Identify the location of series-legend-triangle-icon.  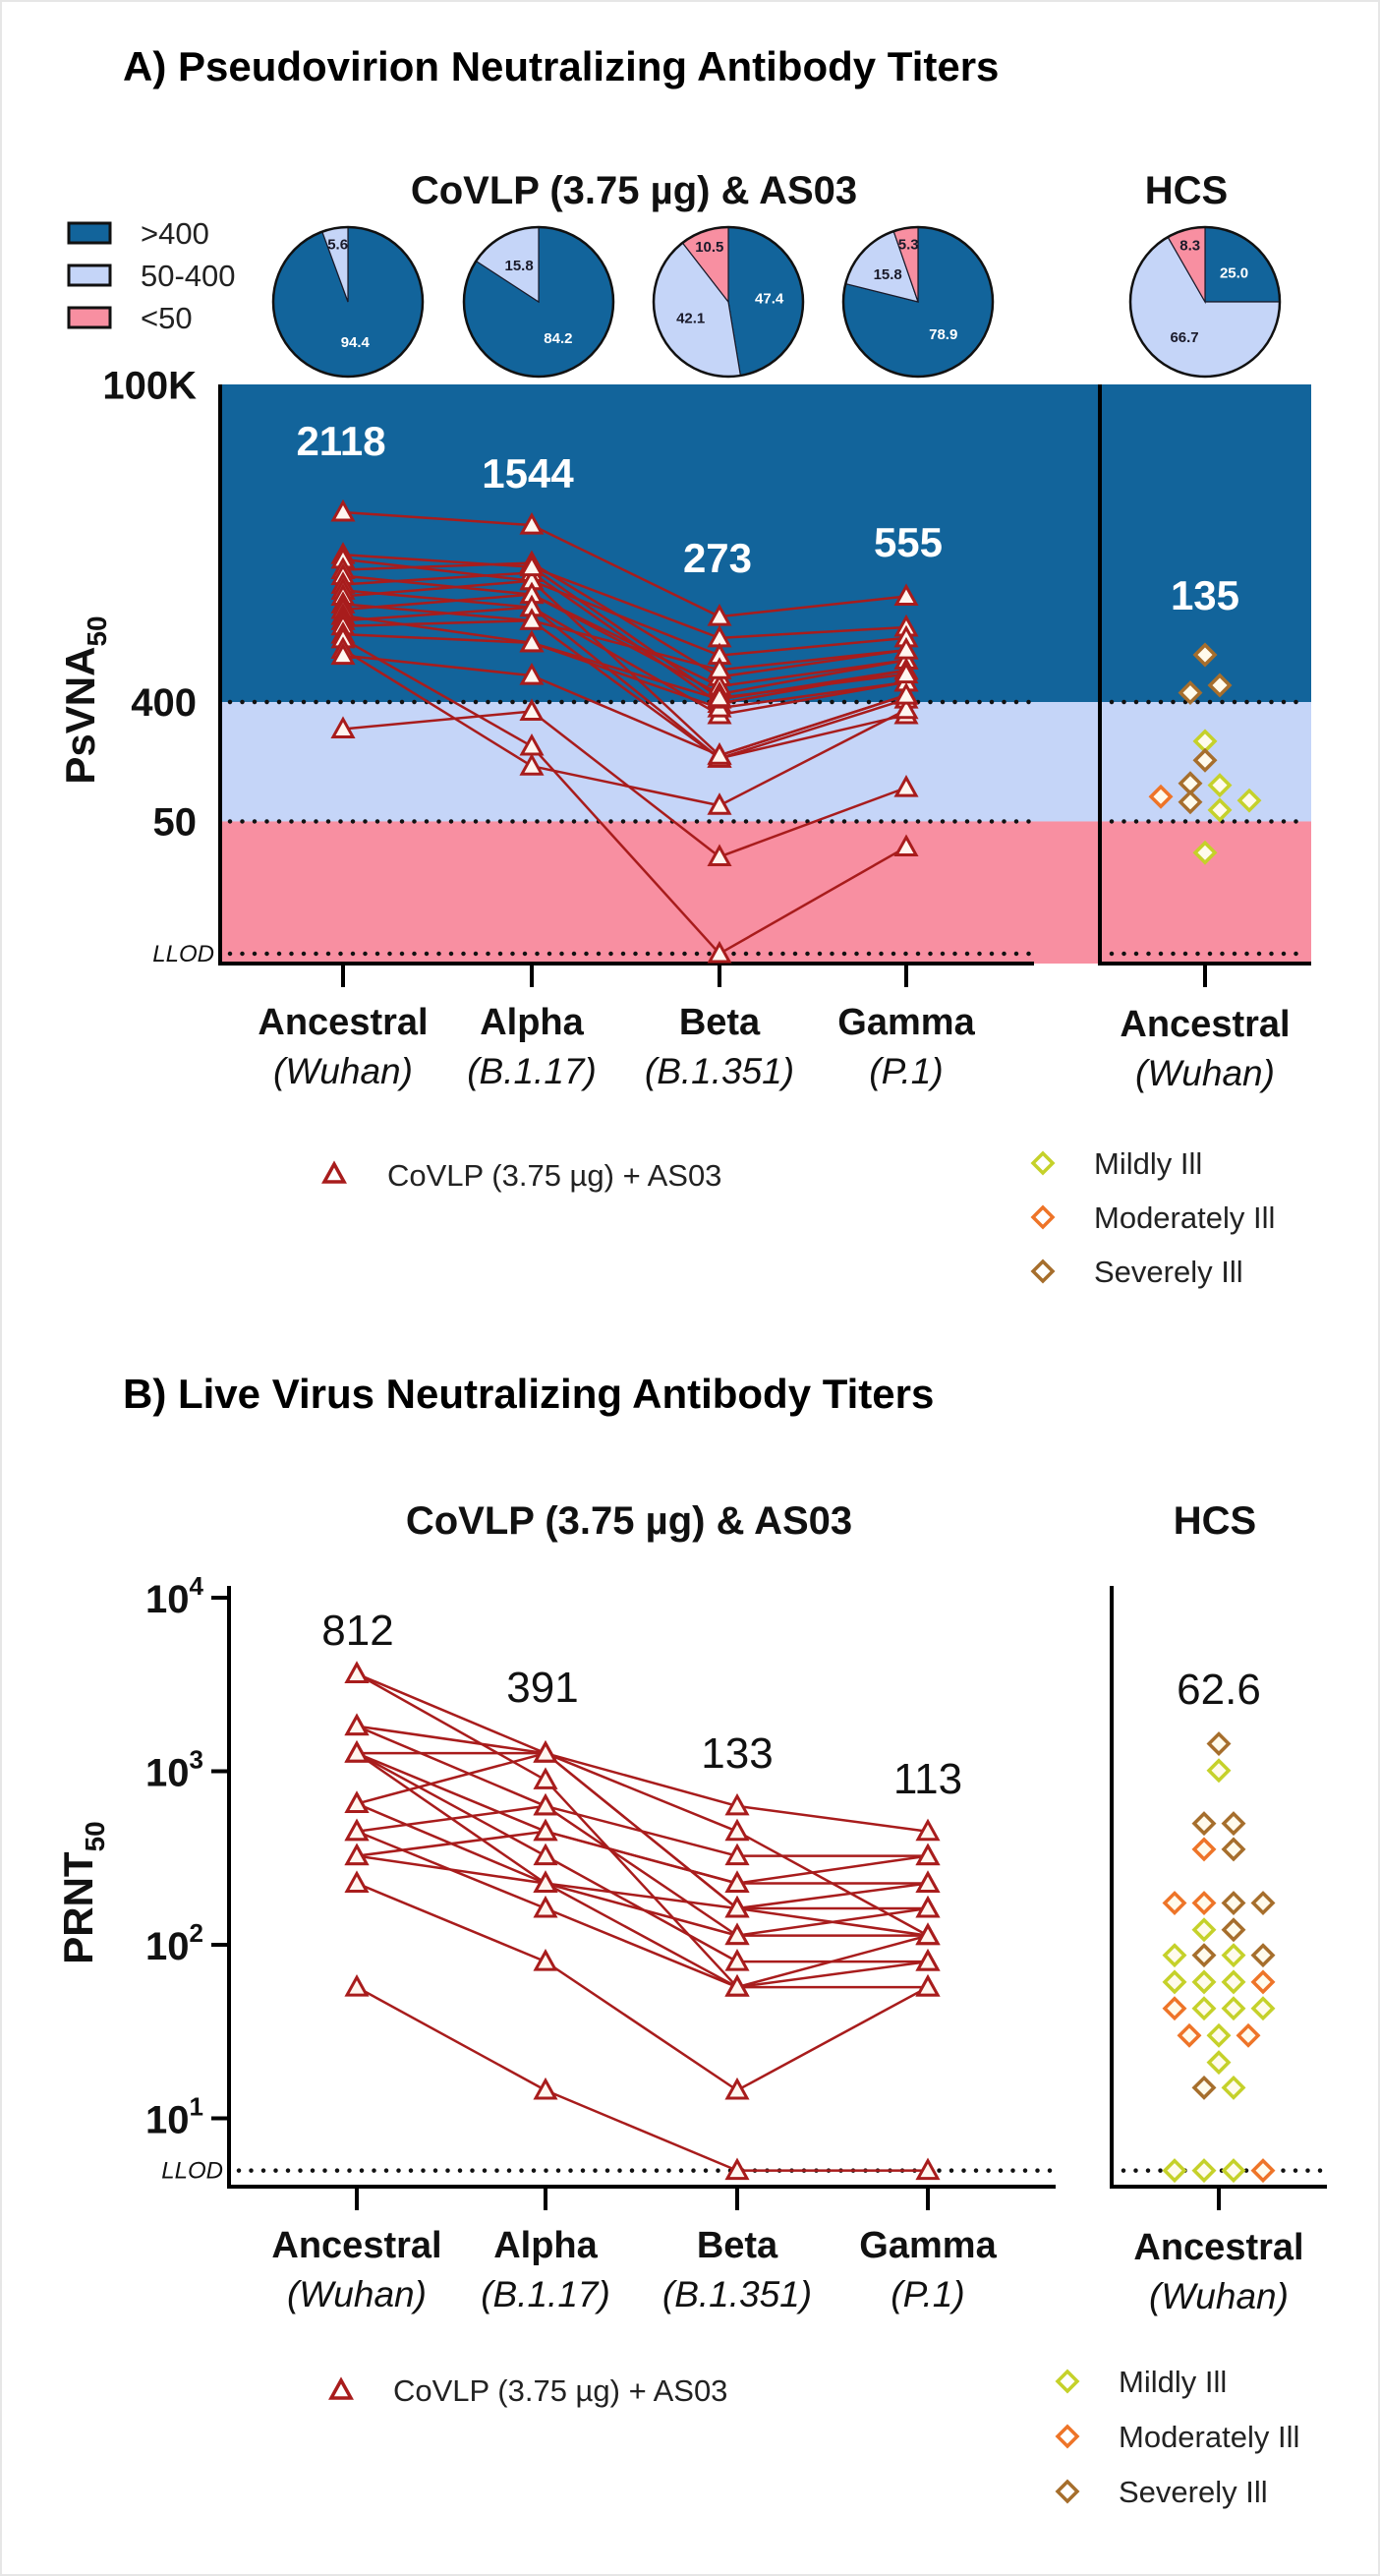
(341, 2388).